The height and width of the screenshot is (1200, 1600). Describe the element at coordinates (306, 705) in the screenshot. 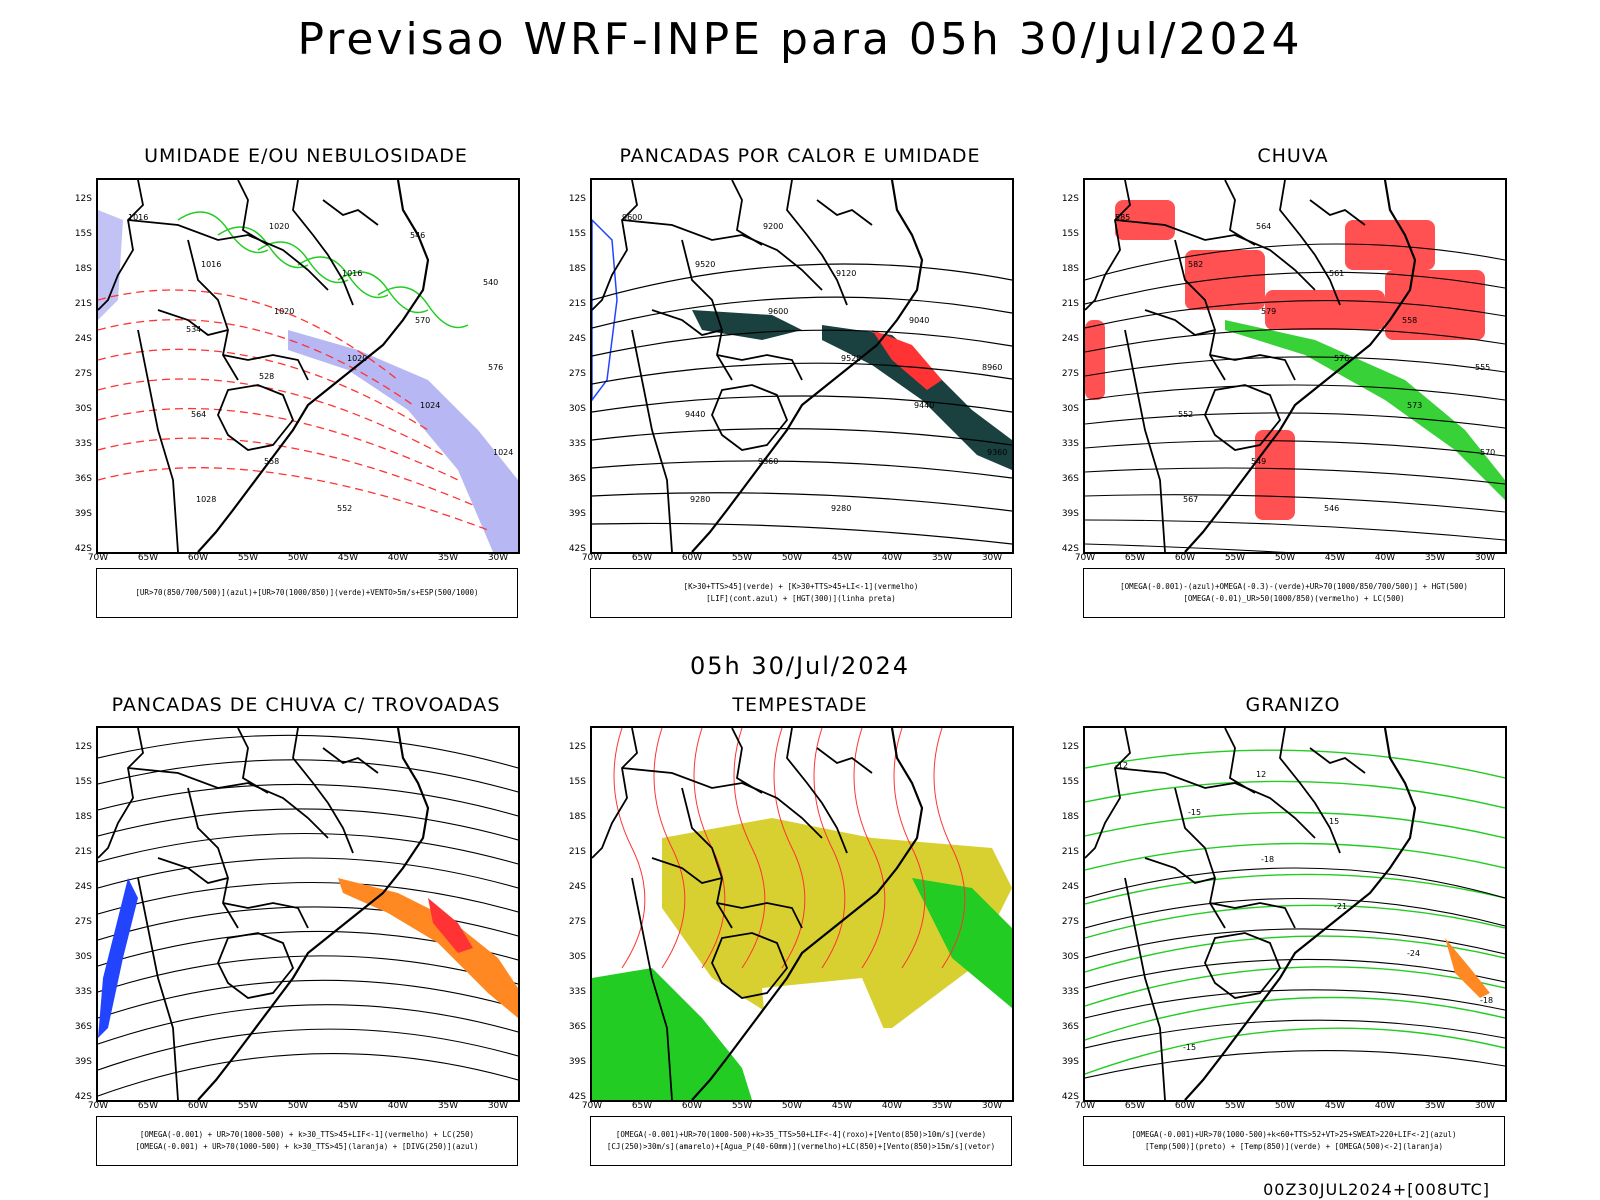

I see `panel-title: PANCADAS DE CHUVA C/ TROVOADAS` at that location.